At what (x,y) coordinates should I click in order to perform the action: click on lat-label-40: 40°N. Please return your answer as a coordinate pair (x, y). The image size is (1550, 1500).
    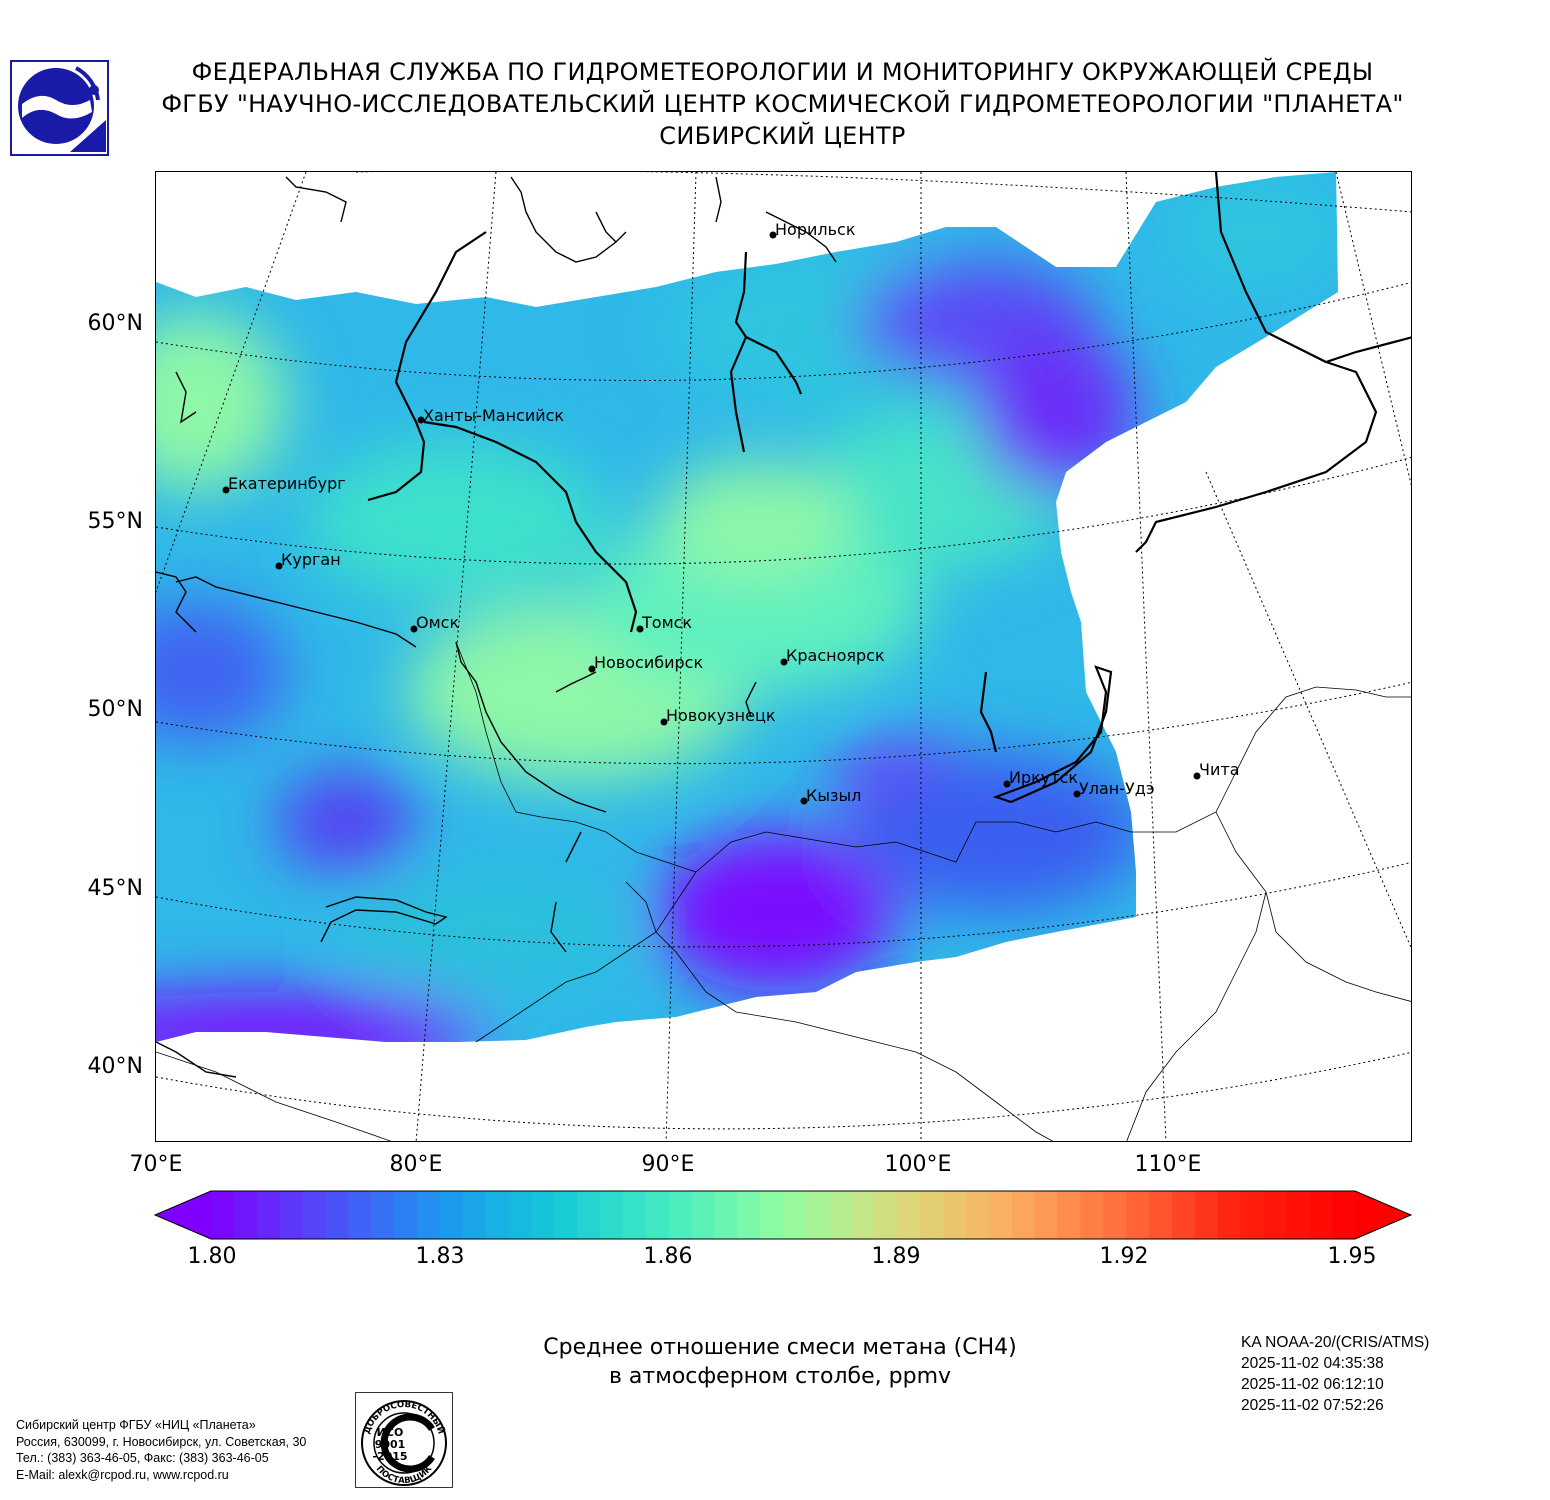
    Looking at the image, I should click on (115, 1066).